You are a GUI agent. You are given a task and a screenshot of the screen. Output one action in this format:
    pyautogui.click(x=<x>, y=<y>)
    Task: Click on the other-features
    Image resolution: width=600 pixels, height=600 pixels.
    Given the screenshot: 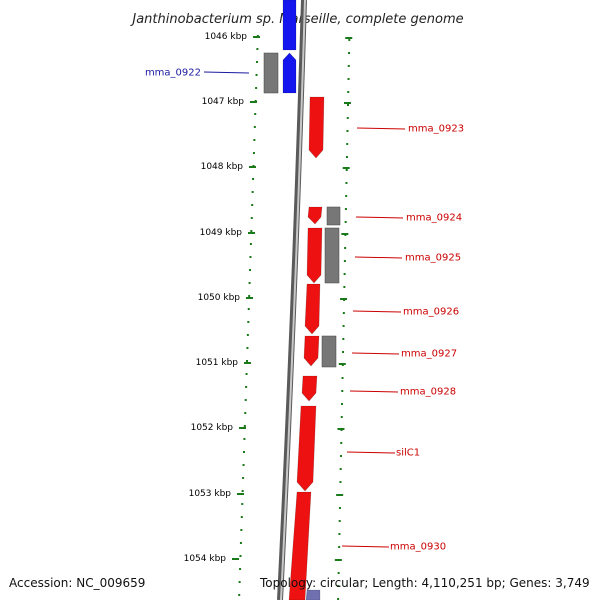 What is the action you would take?
    pyautogui.click(x=302, y=210)
    